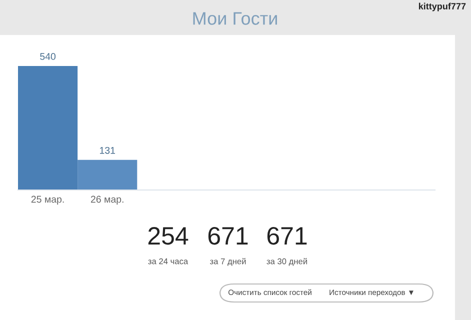 The image size is (471, 320). I want to click on x-tick-label: 25 мар., so click(47, 200).